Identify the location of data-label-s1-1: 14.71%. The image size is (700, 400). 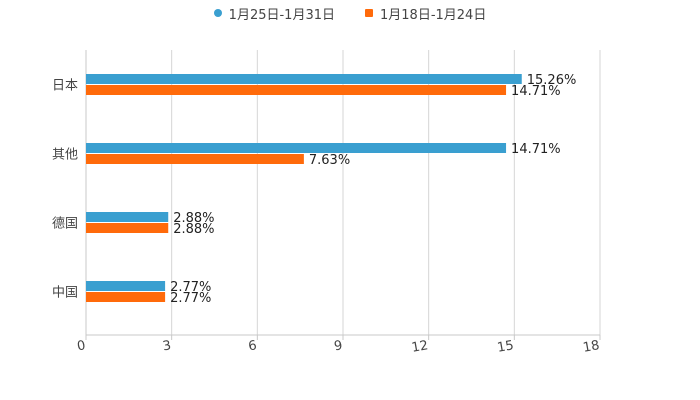
(536, 149).